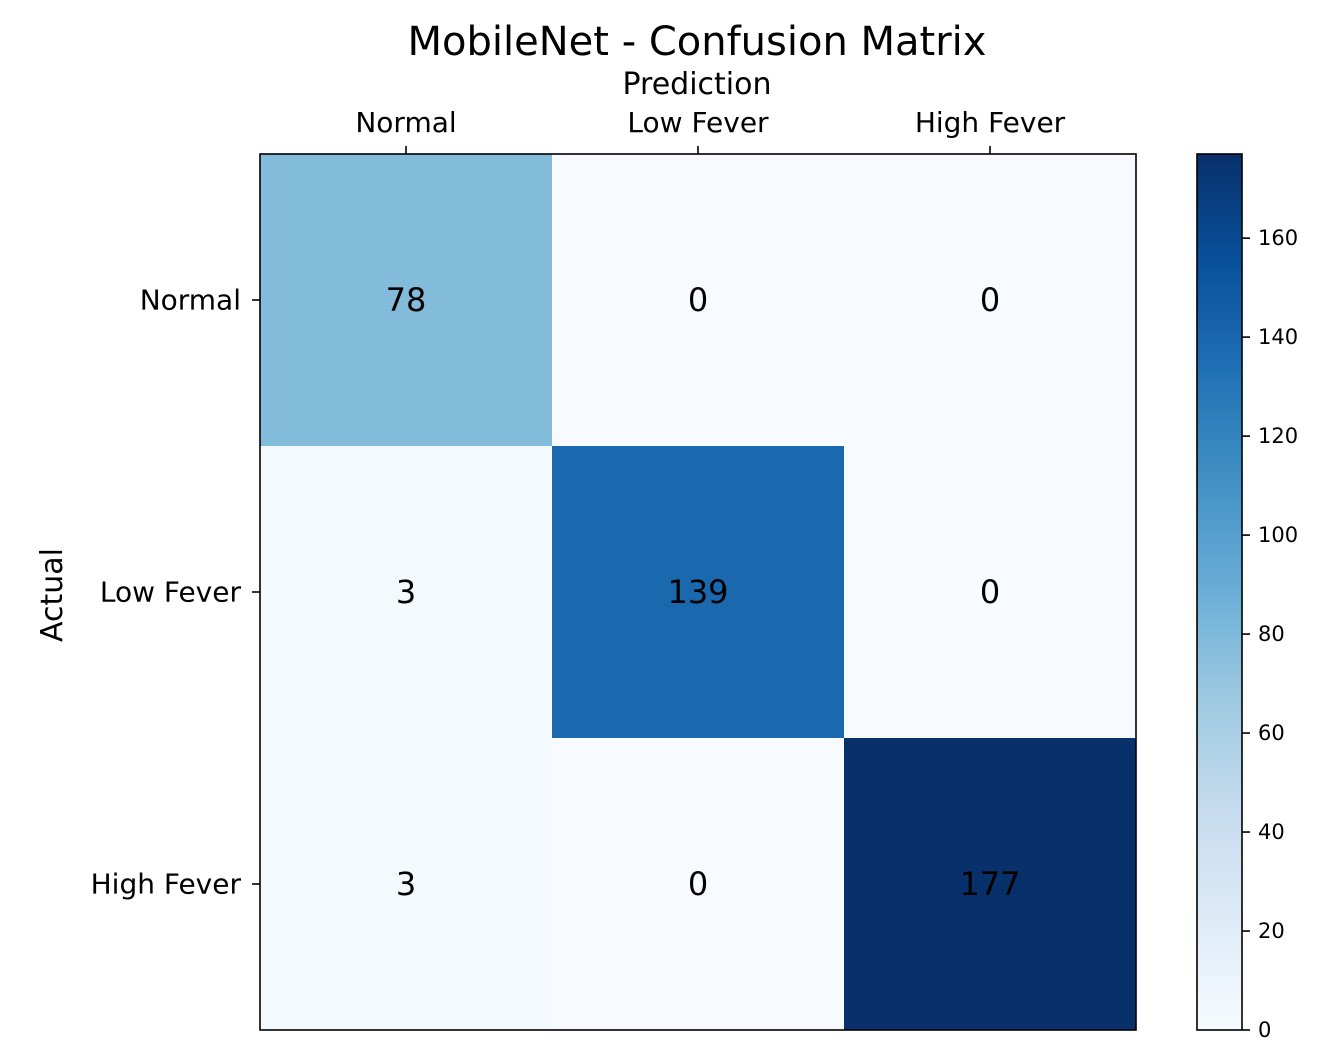 The image size is (1336, 1051). I want to click on x-axis-title: Prediction, so click(696, 84).